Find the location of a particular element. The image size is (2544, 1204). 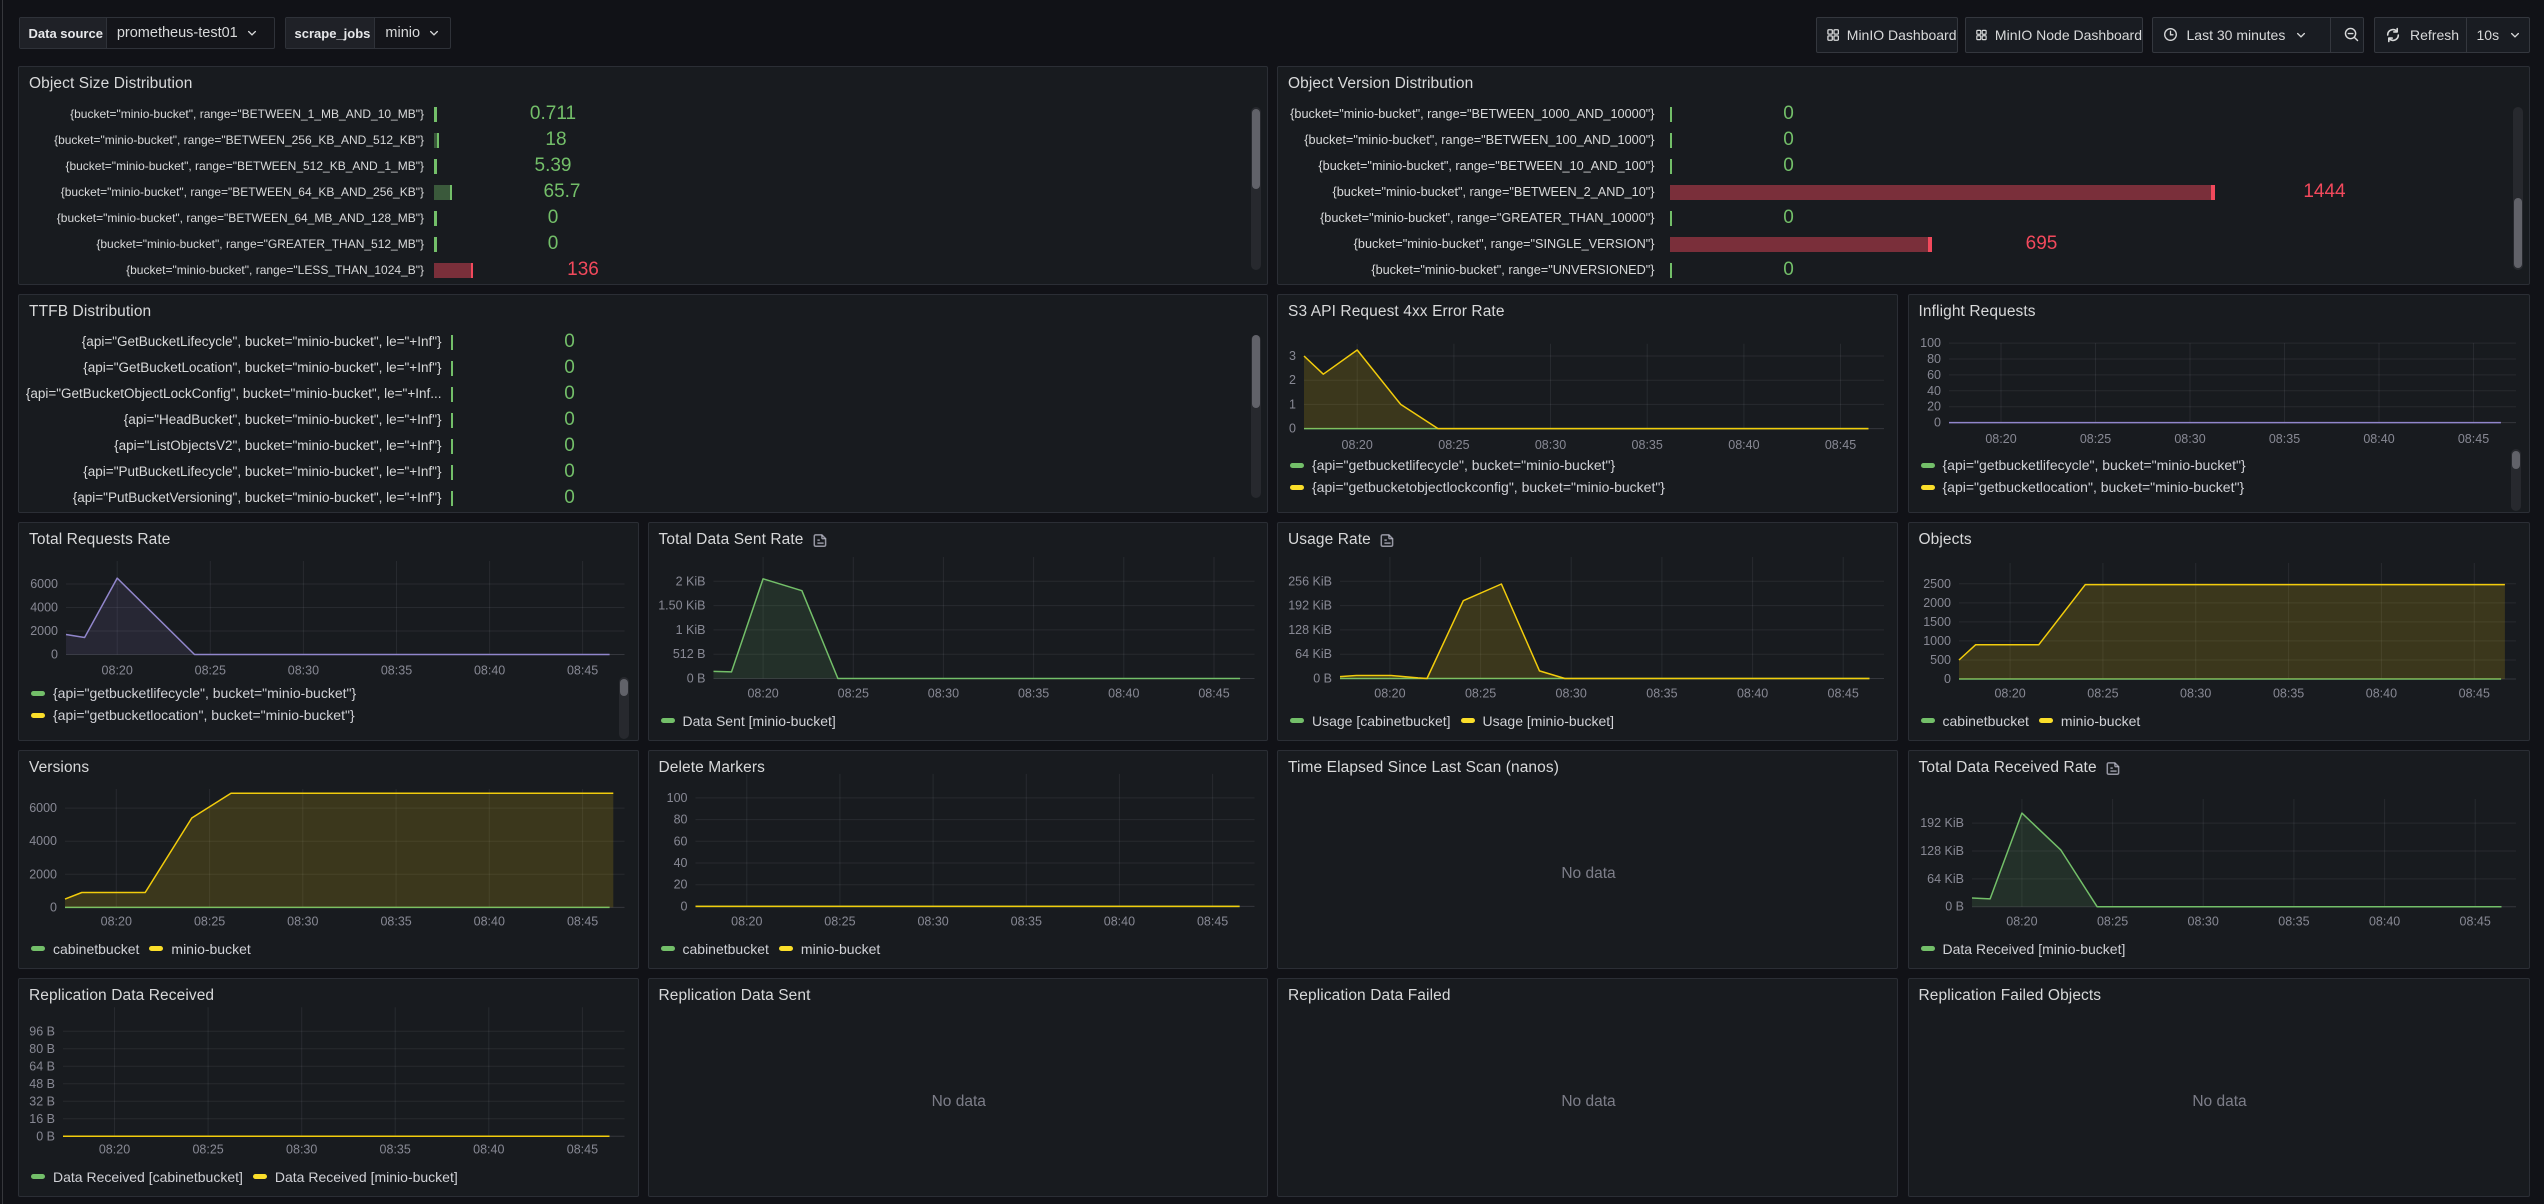

svg-text: 32 B is located at coordinates (42, 1101).